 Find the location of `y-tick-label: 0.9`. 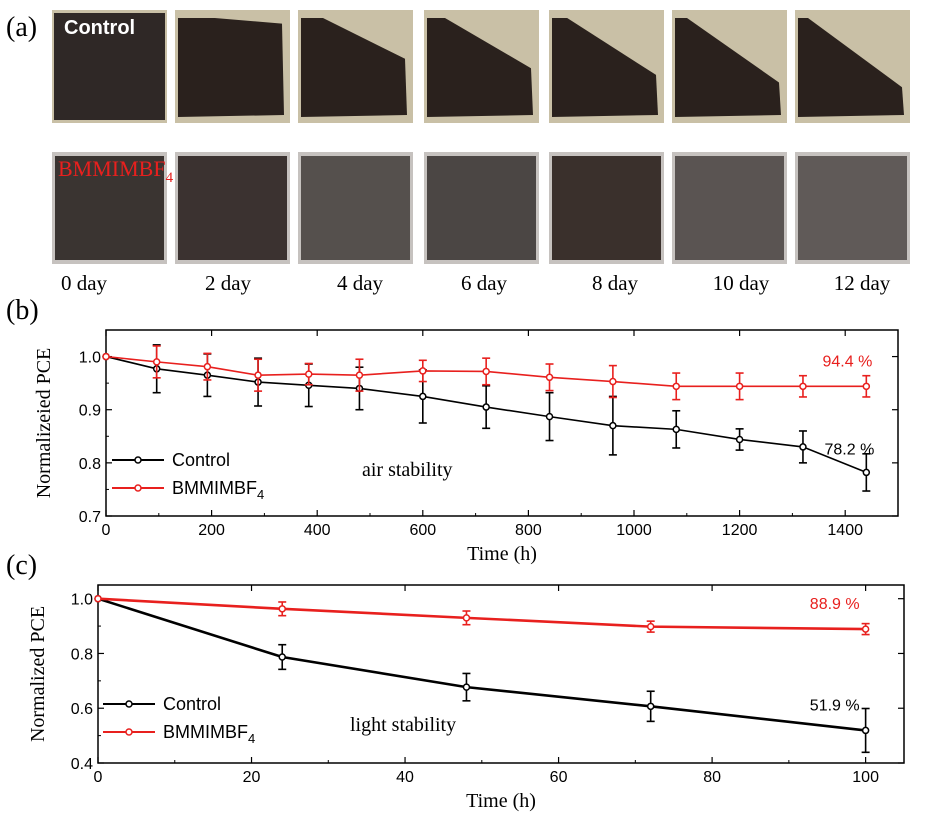

y-tick-label: 0.9 is located at coordinates (90, 411).